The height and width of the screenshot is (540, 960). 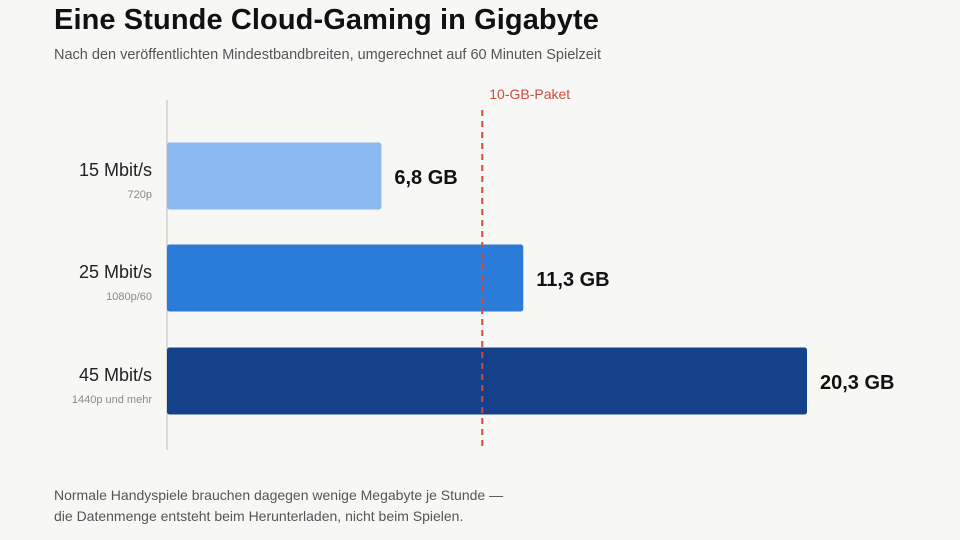 I want to click on category-label-1: 15 Mbit/s, so click(x=115, y=170).